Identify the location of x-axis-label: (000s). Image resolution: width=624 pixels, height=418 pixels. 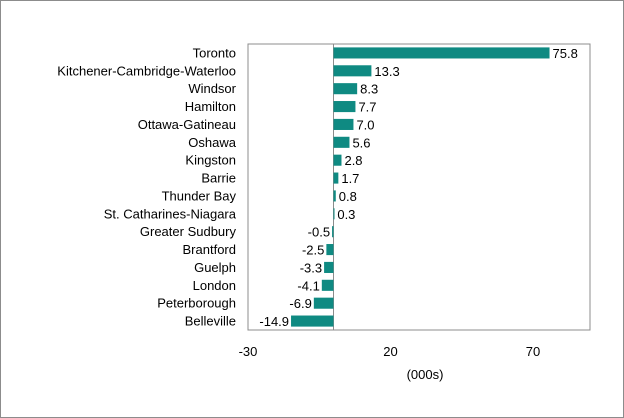
(425, 374).